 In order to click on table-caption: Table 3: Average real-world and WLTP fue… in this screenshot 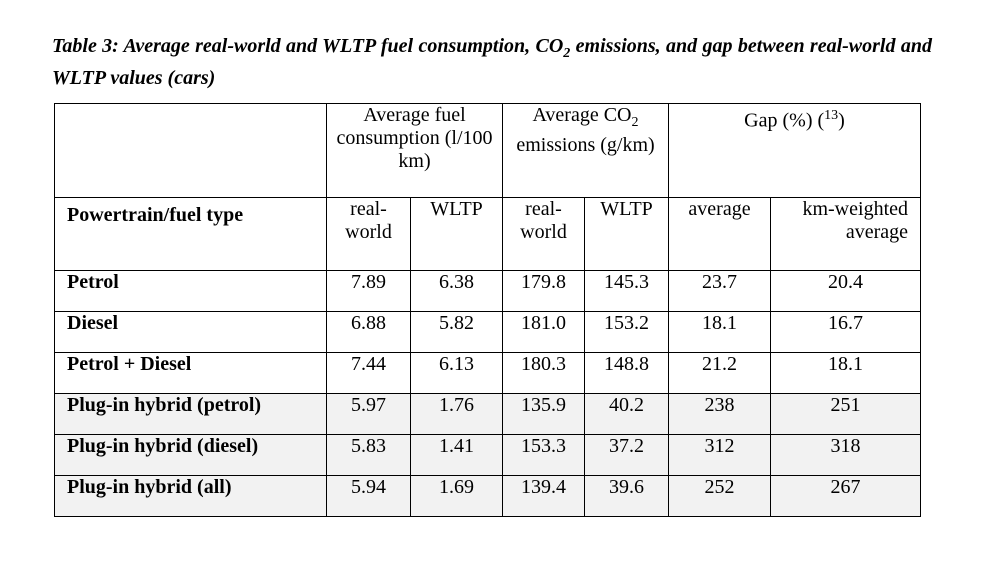, I will do `click(492, 62)`.